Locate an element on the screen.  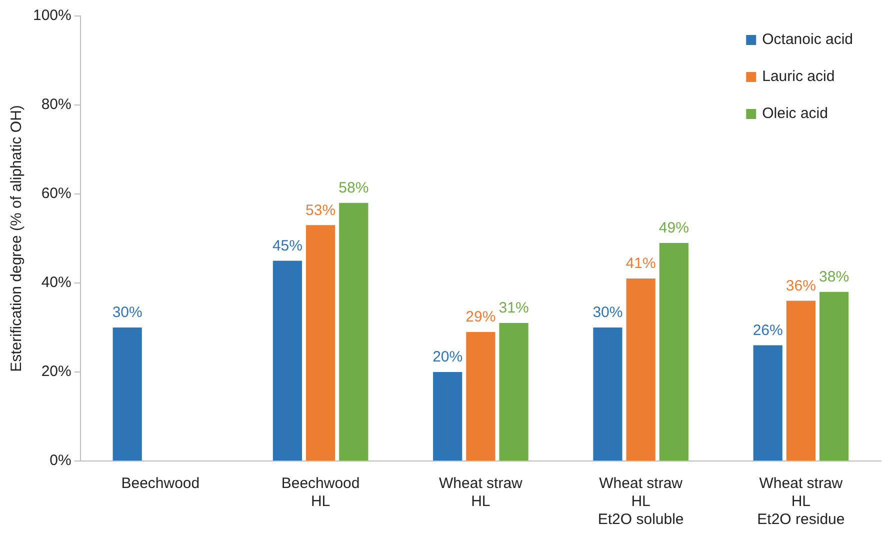
y-tick-label: 80% is located at coordinates (56, 105).